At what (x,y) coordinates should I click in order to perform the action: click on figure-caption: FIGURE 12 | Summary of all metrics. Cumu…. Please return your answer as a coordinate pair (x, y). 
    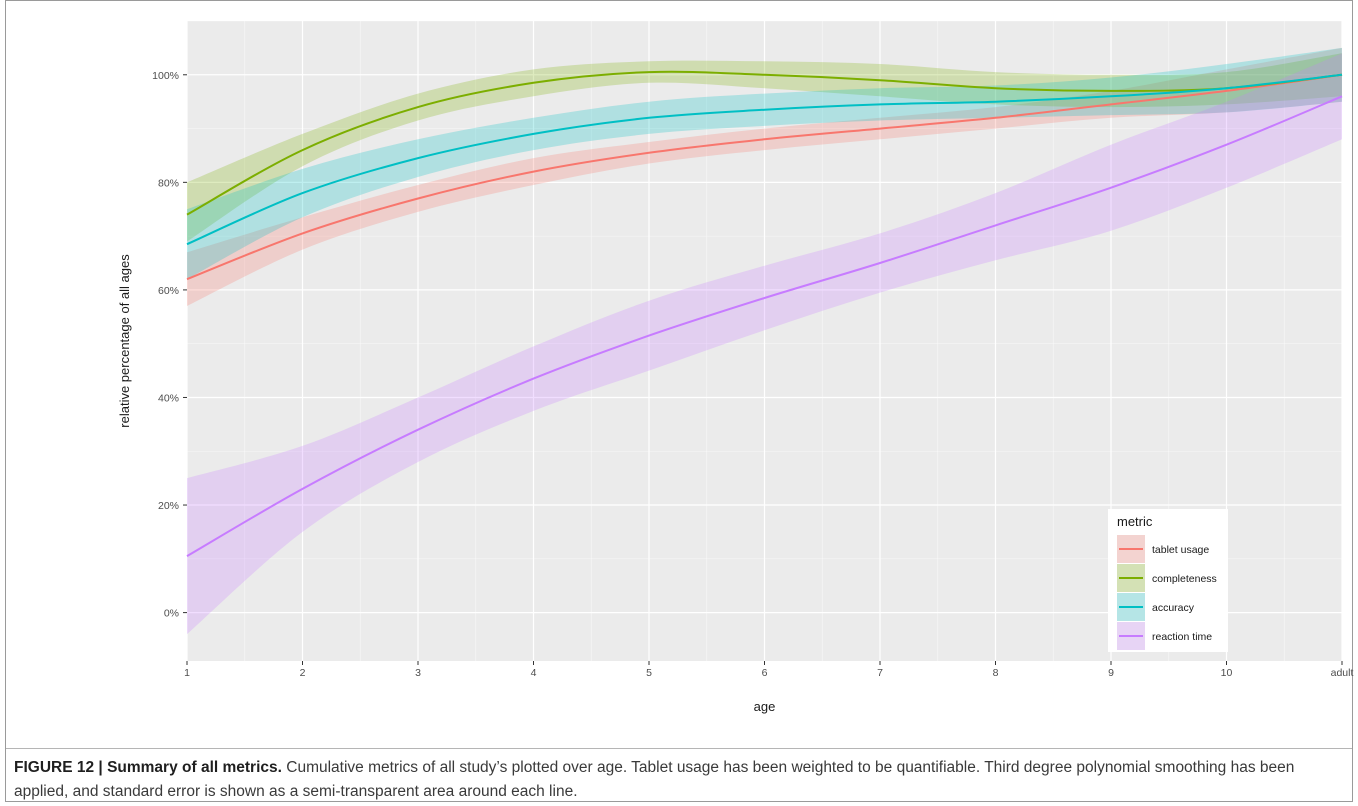
    Looking at the image, I should click on (676, 780).